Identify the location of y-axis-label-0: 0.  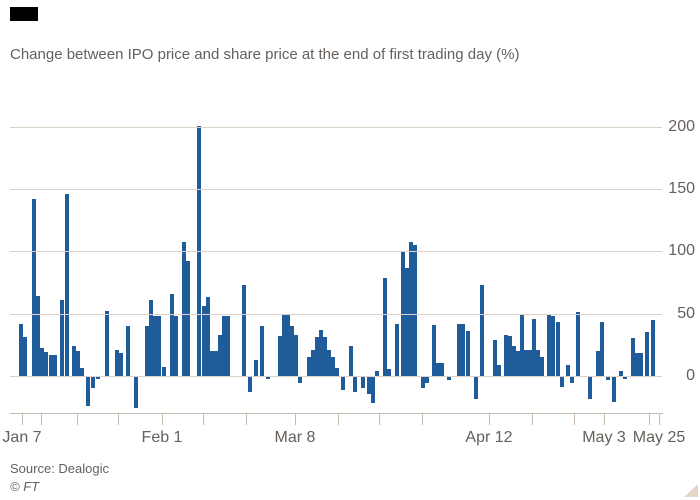
(690, 375).